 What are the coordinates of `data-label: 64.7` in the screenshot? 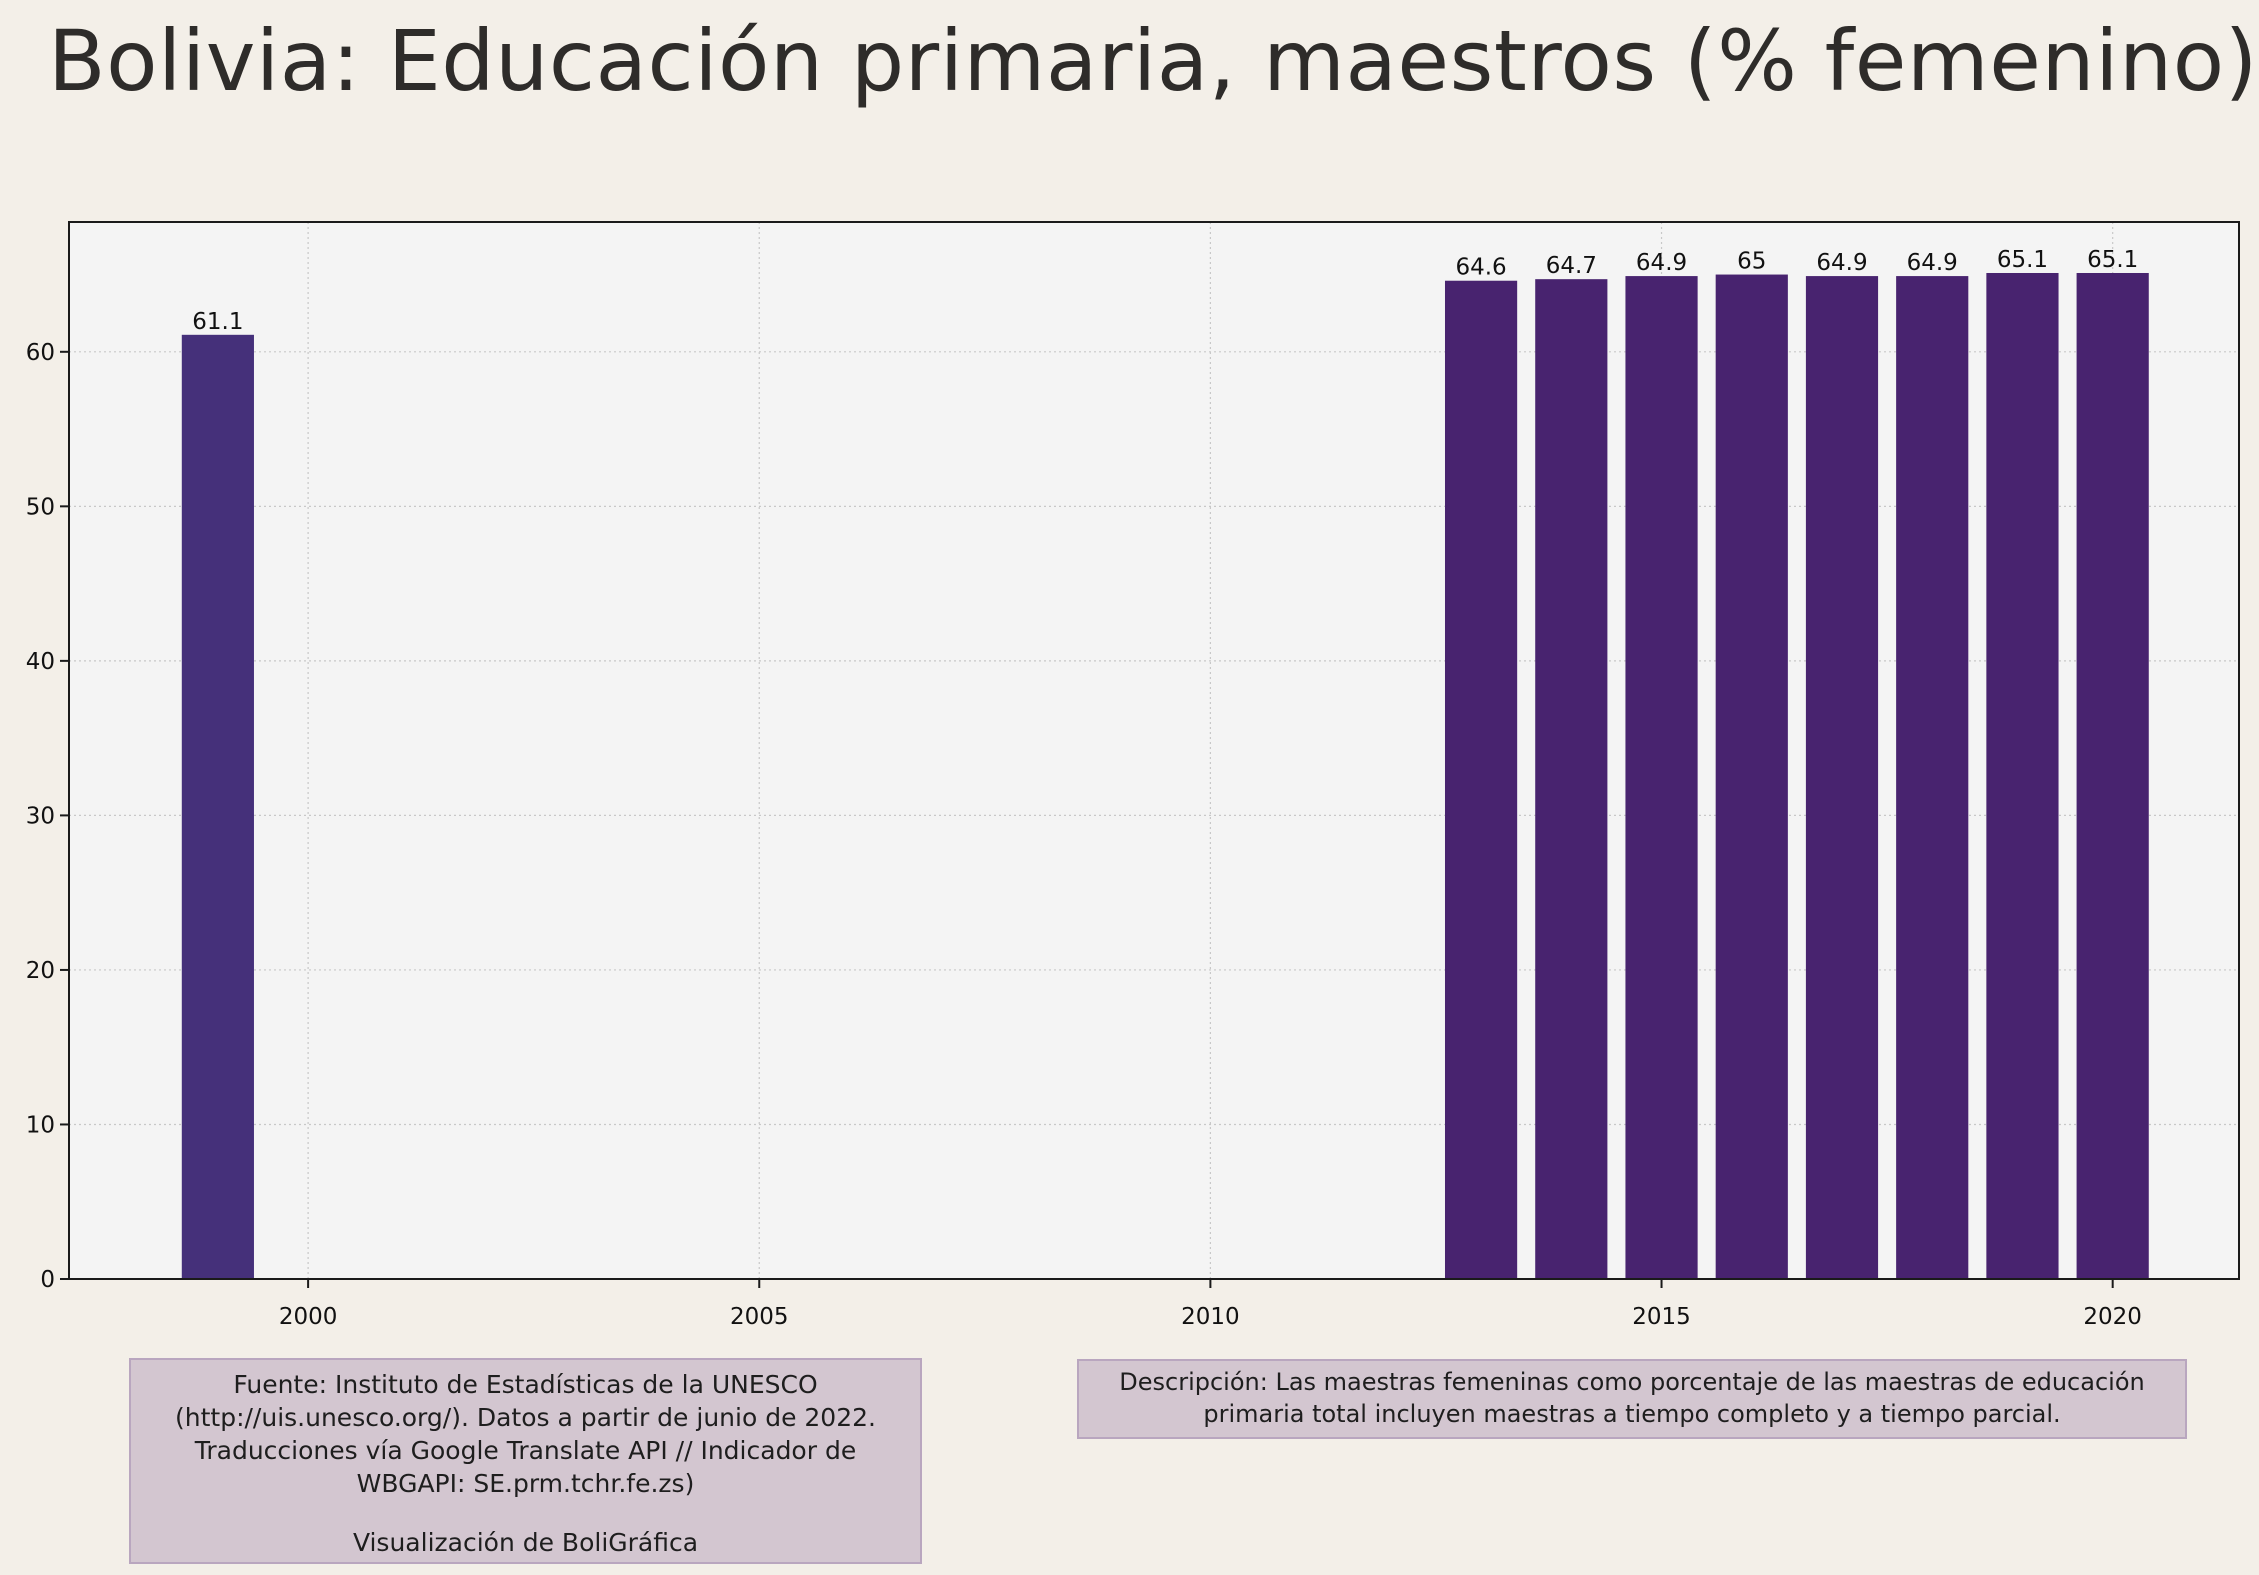 It's located at (1571, 266).